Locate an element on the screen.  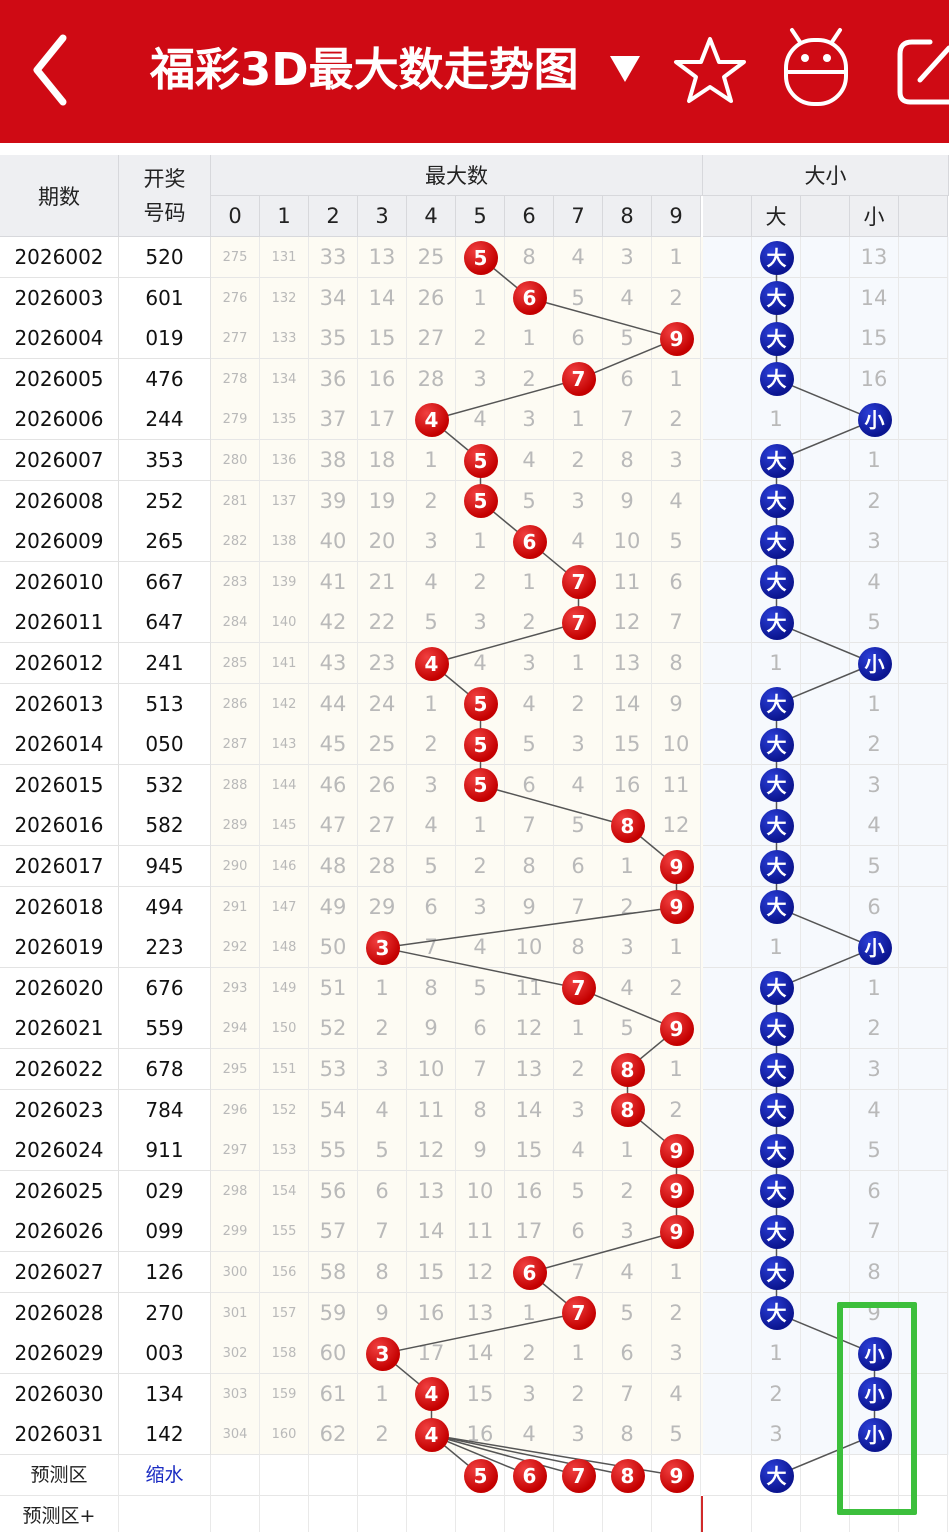
small-cell: 4 is located at coordinates (874, 1110).